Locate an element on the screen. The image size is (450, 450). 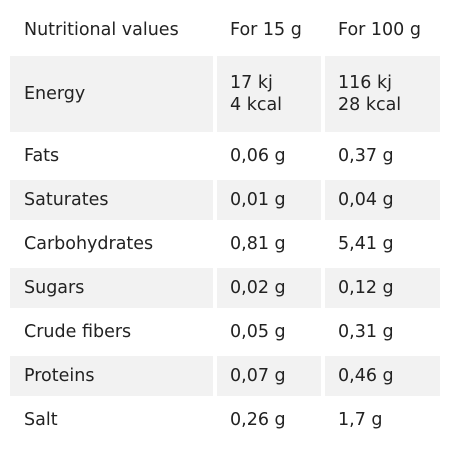
value-100g: 0,12 g is located at coordinates (382, 288).